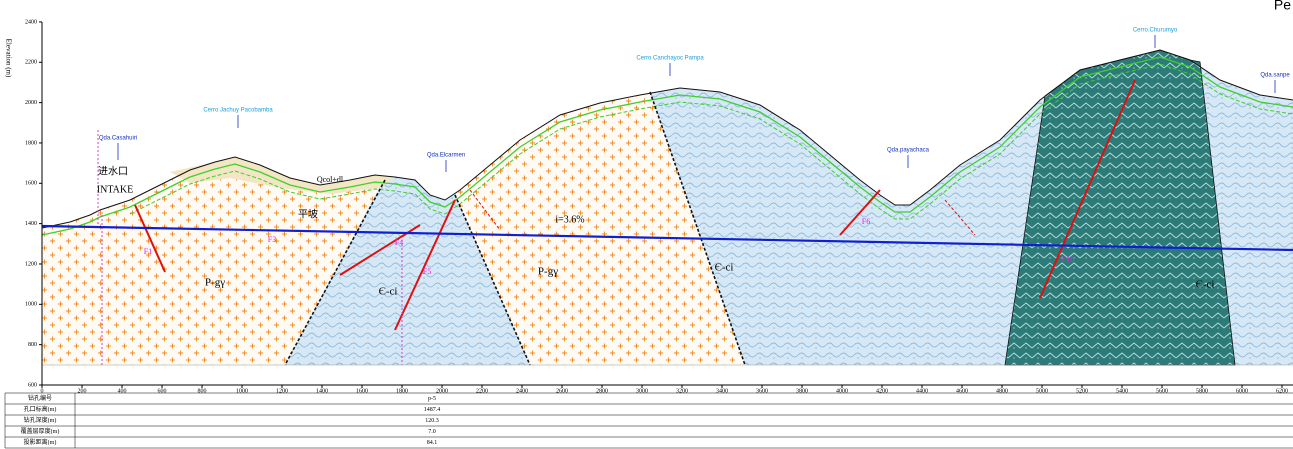 The height and width of the screenshot is (449, 1293). Describe the element at coordinates (908, 151) in the screenshot. I see `place-label: Qda.payachaca` at that location.